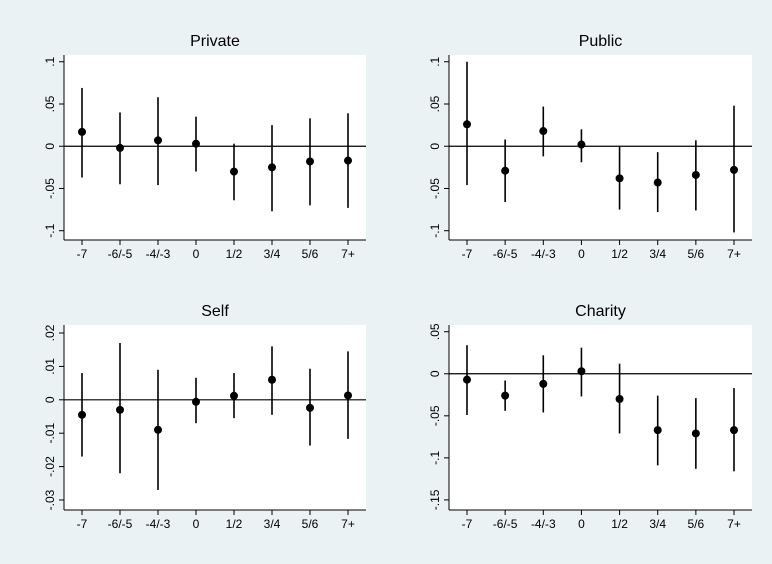 This screenshot has width=772, height=564. What do you see at coordinates (435, 499) in the screenshot?
I see `y-tick-label: -.15` at bounding box center [435, 499].